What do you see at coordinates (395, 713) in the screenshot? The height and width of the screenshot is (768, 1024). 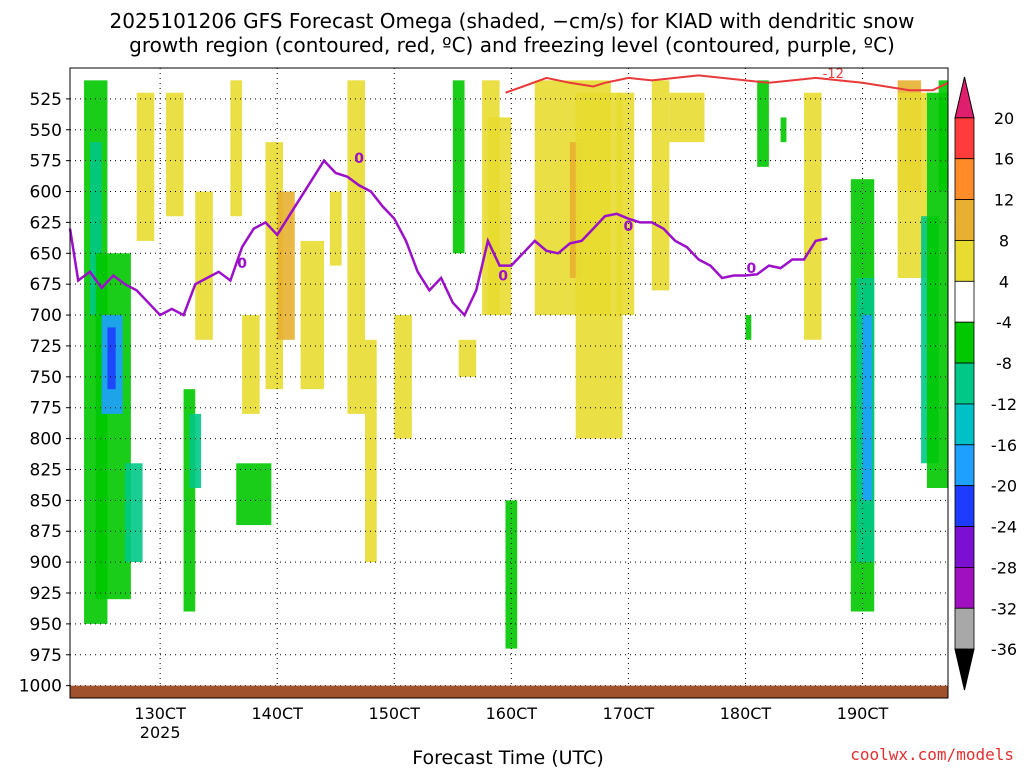 I see `x-tick-label-15: 150CT` at bounding box center [395, 713].